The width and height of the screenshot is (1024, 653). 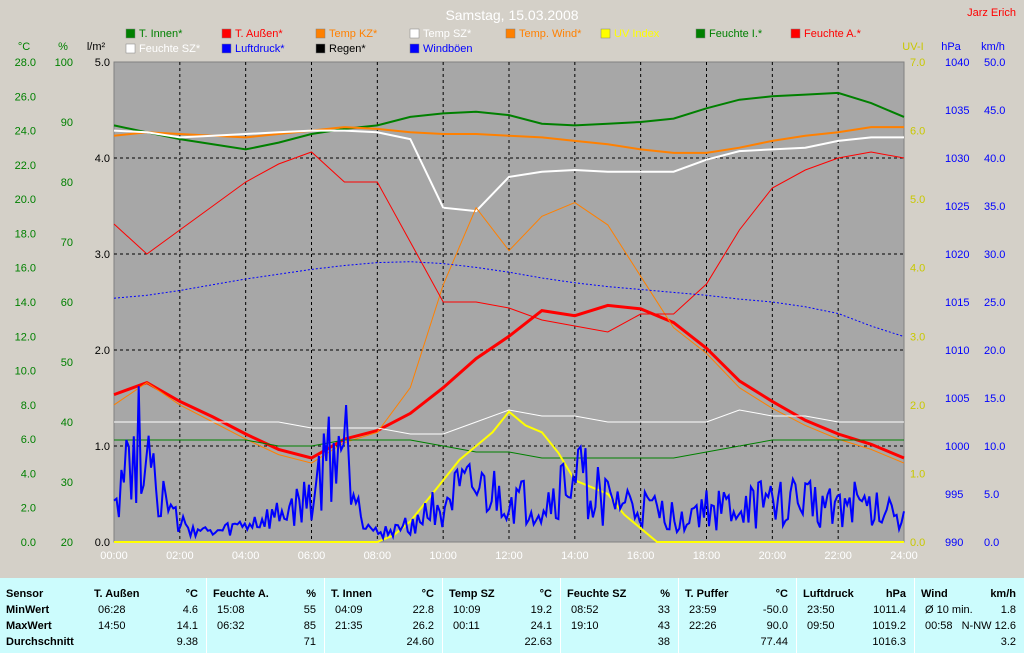 I want to click on wind-tick-label: 40.0, so click(x=994, y=159).